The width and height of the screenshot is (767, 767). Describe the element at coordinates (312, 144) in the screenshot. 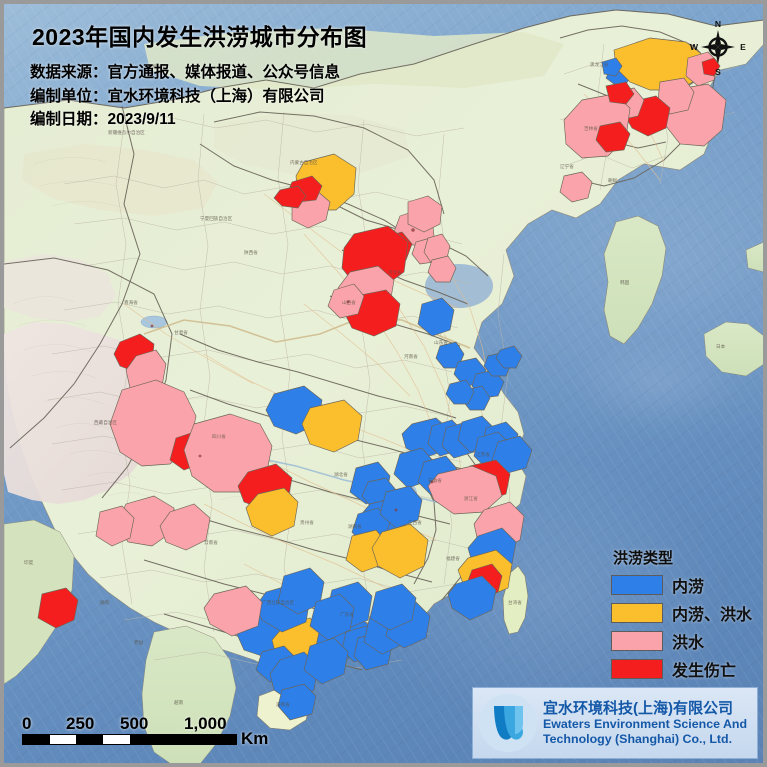

I see `gobi-tint` at that location.